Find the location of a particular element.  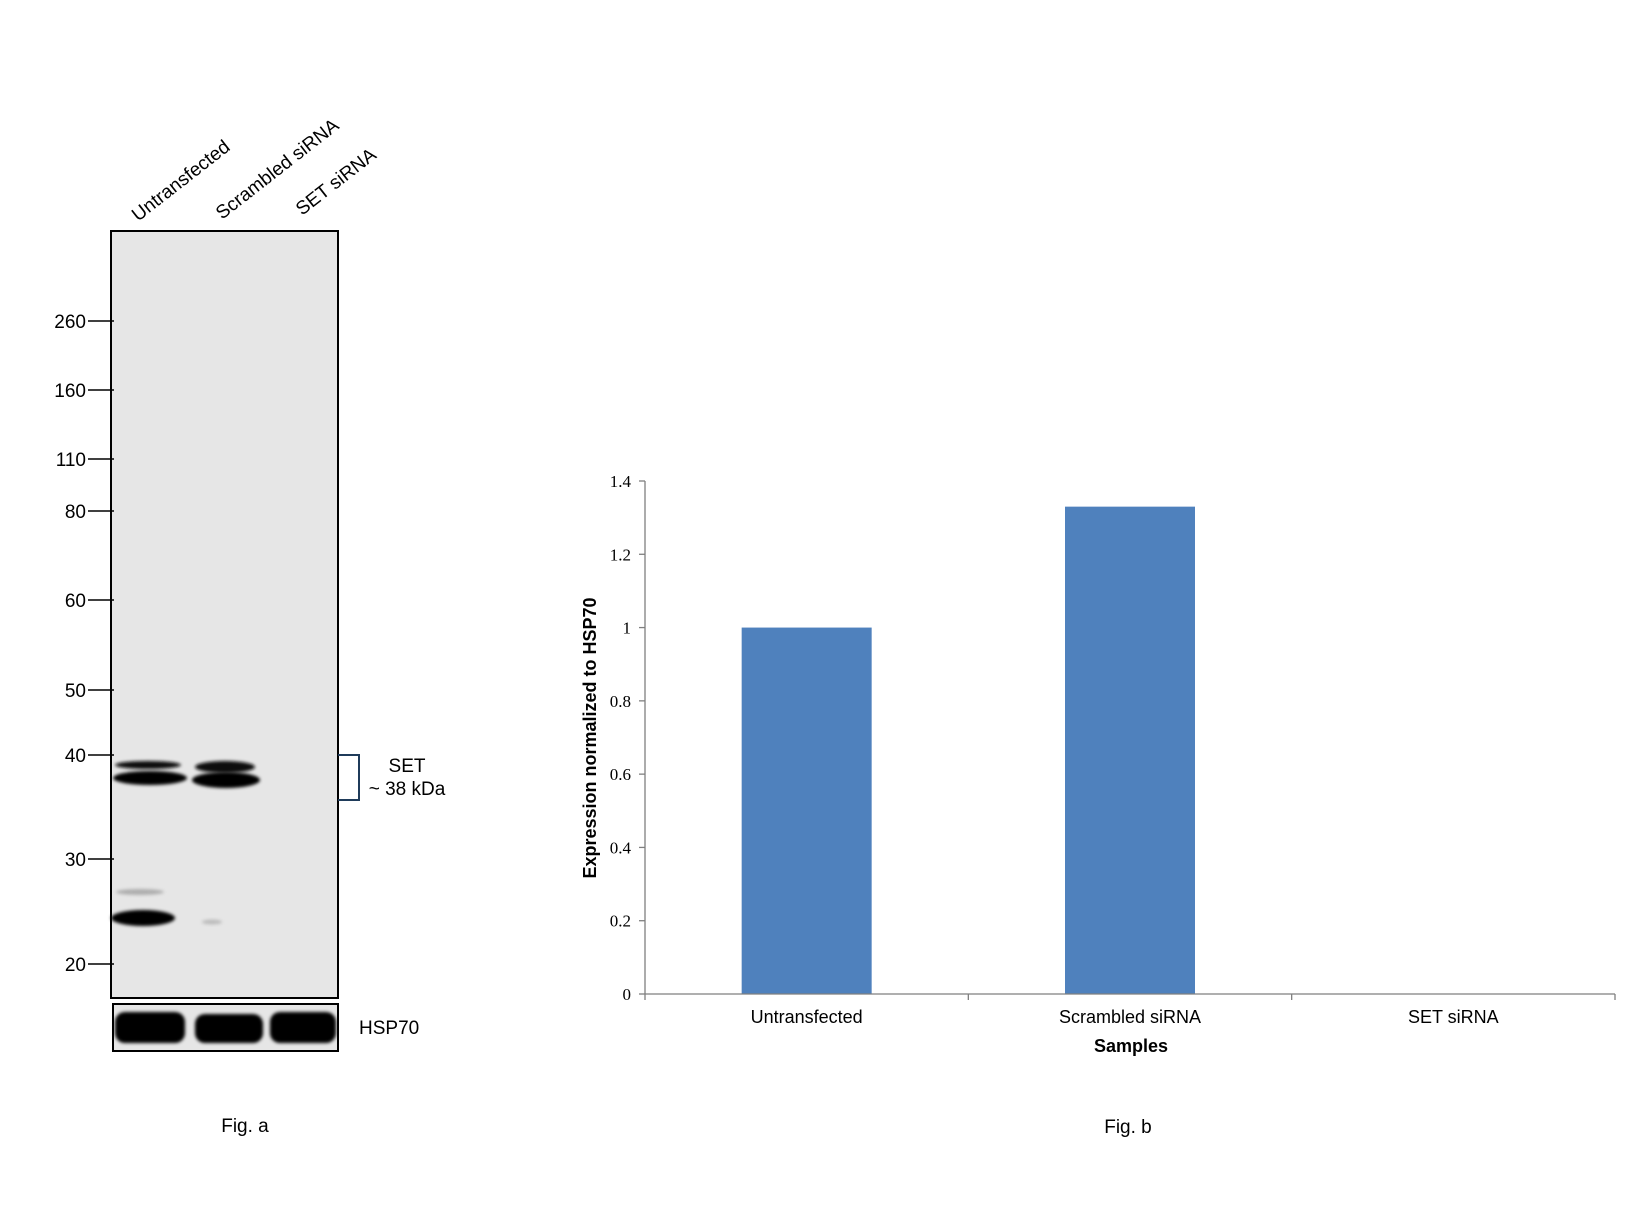

bar-untransfected is located at coordinates (806, 810).